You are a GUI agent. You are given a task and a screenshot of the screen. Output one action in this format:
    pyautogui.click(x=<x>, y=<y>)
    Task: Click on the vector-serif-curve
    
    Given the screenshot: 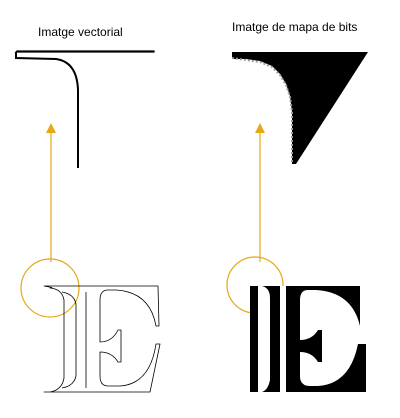 What is the action you would take?
    pyautogui.click(x=47, y=110)
    